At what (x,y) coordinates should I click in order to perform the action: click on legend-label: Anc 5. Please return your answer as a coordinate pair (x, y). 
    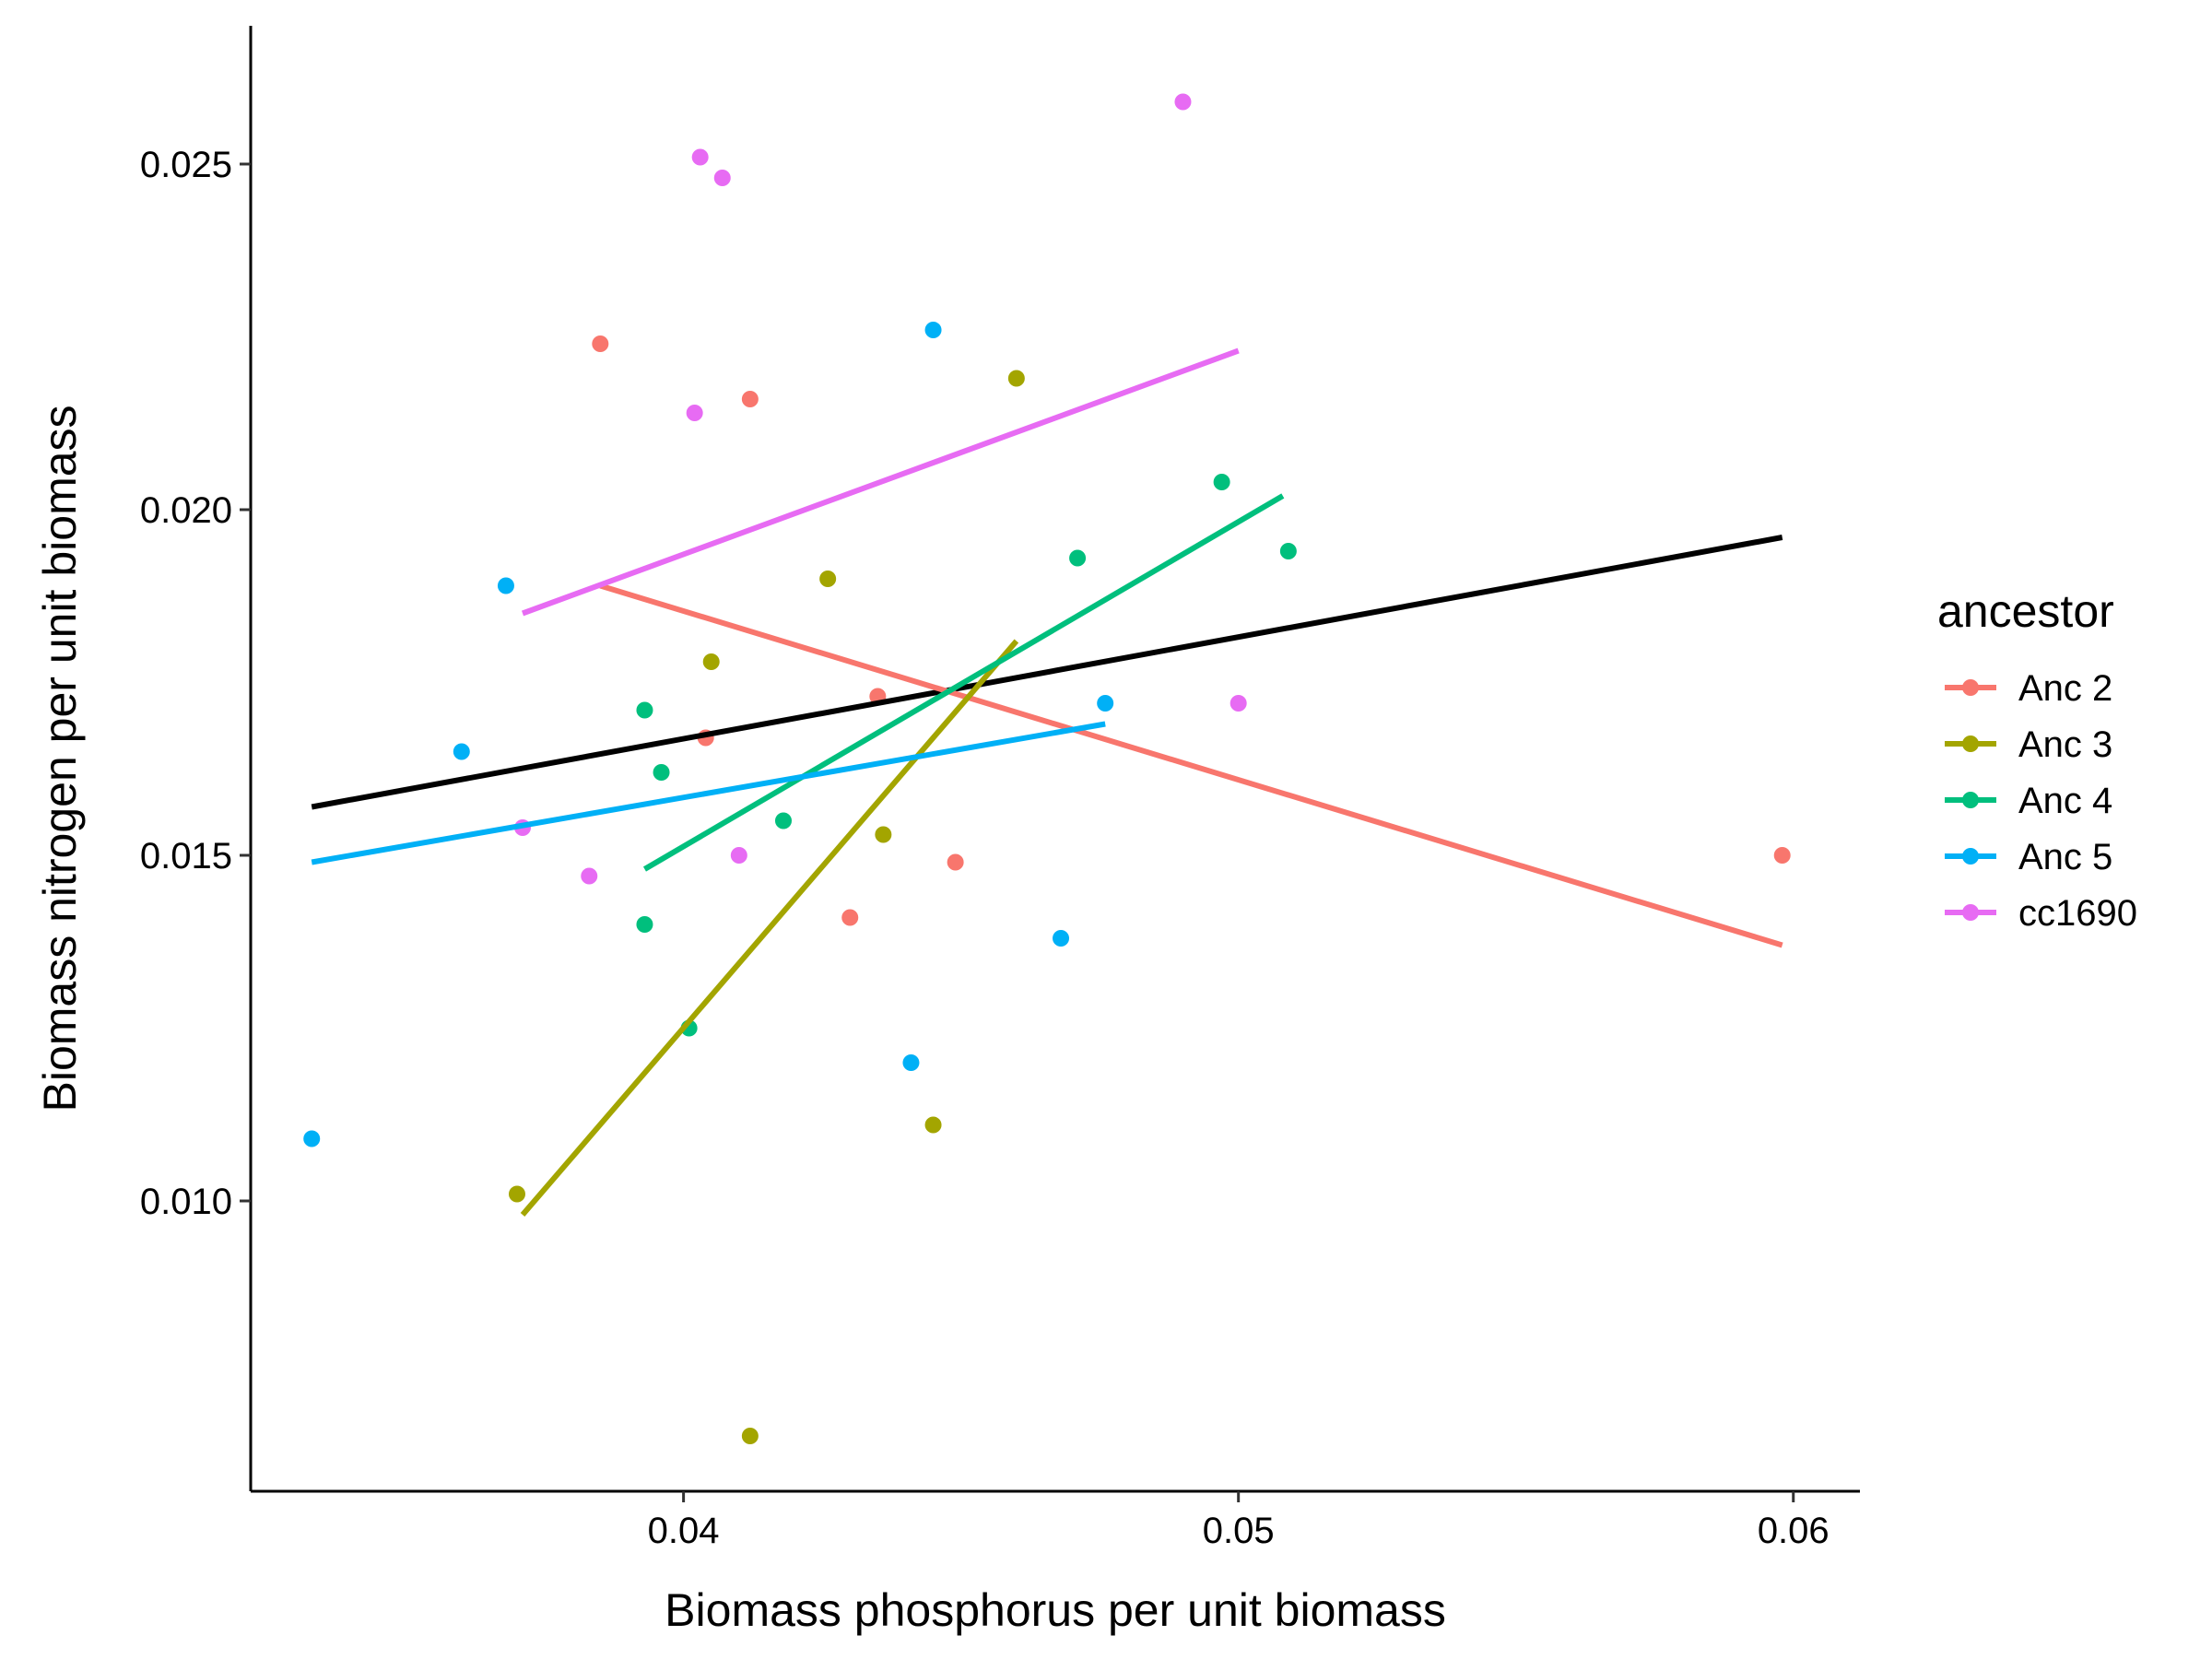
    Looking at the image, I should click on (2065, 857).